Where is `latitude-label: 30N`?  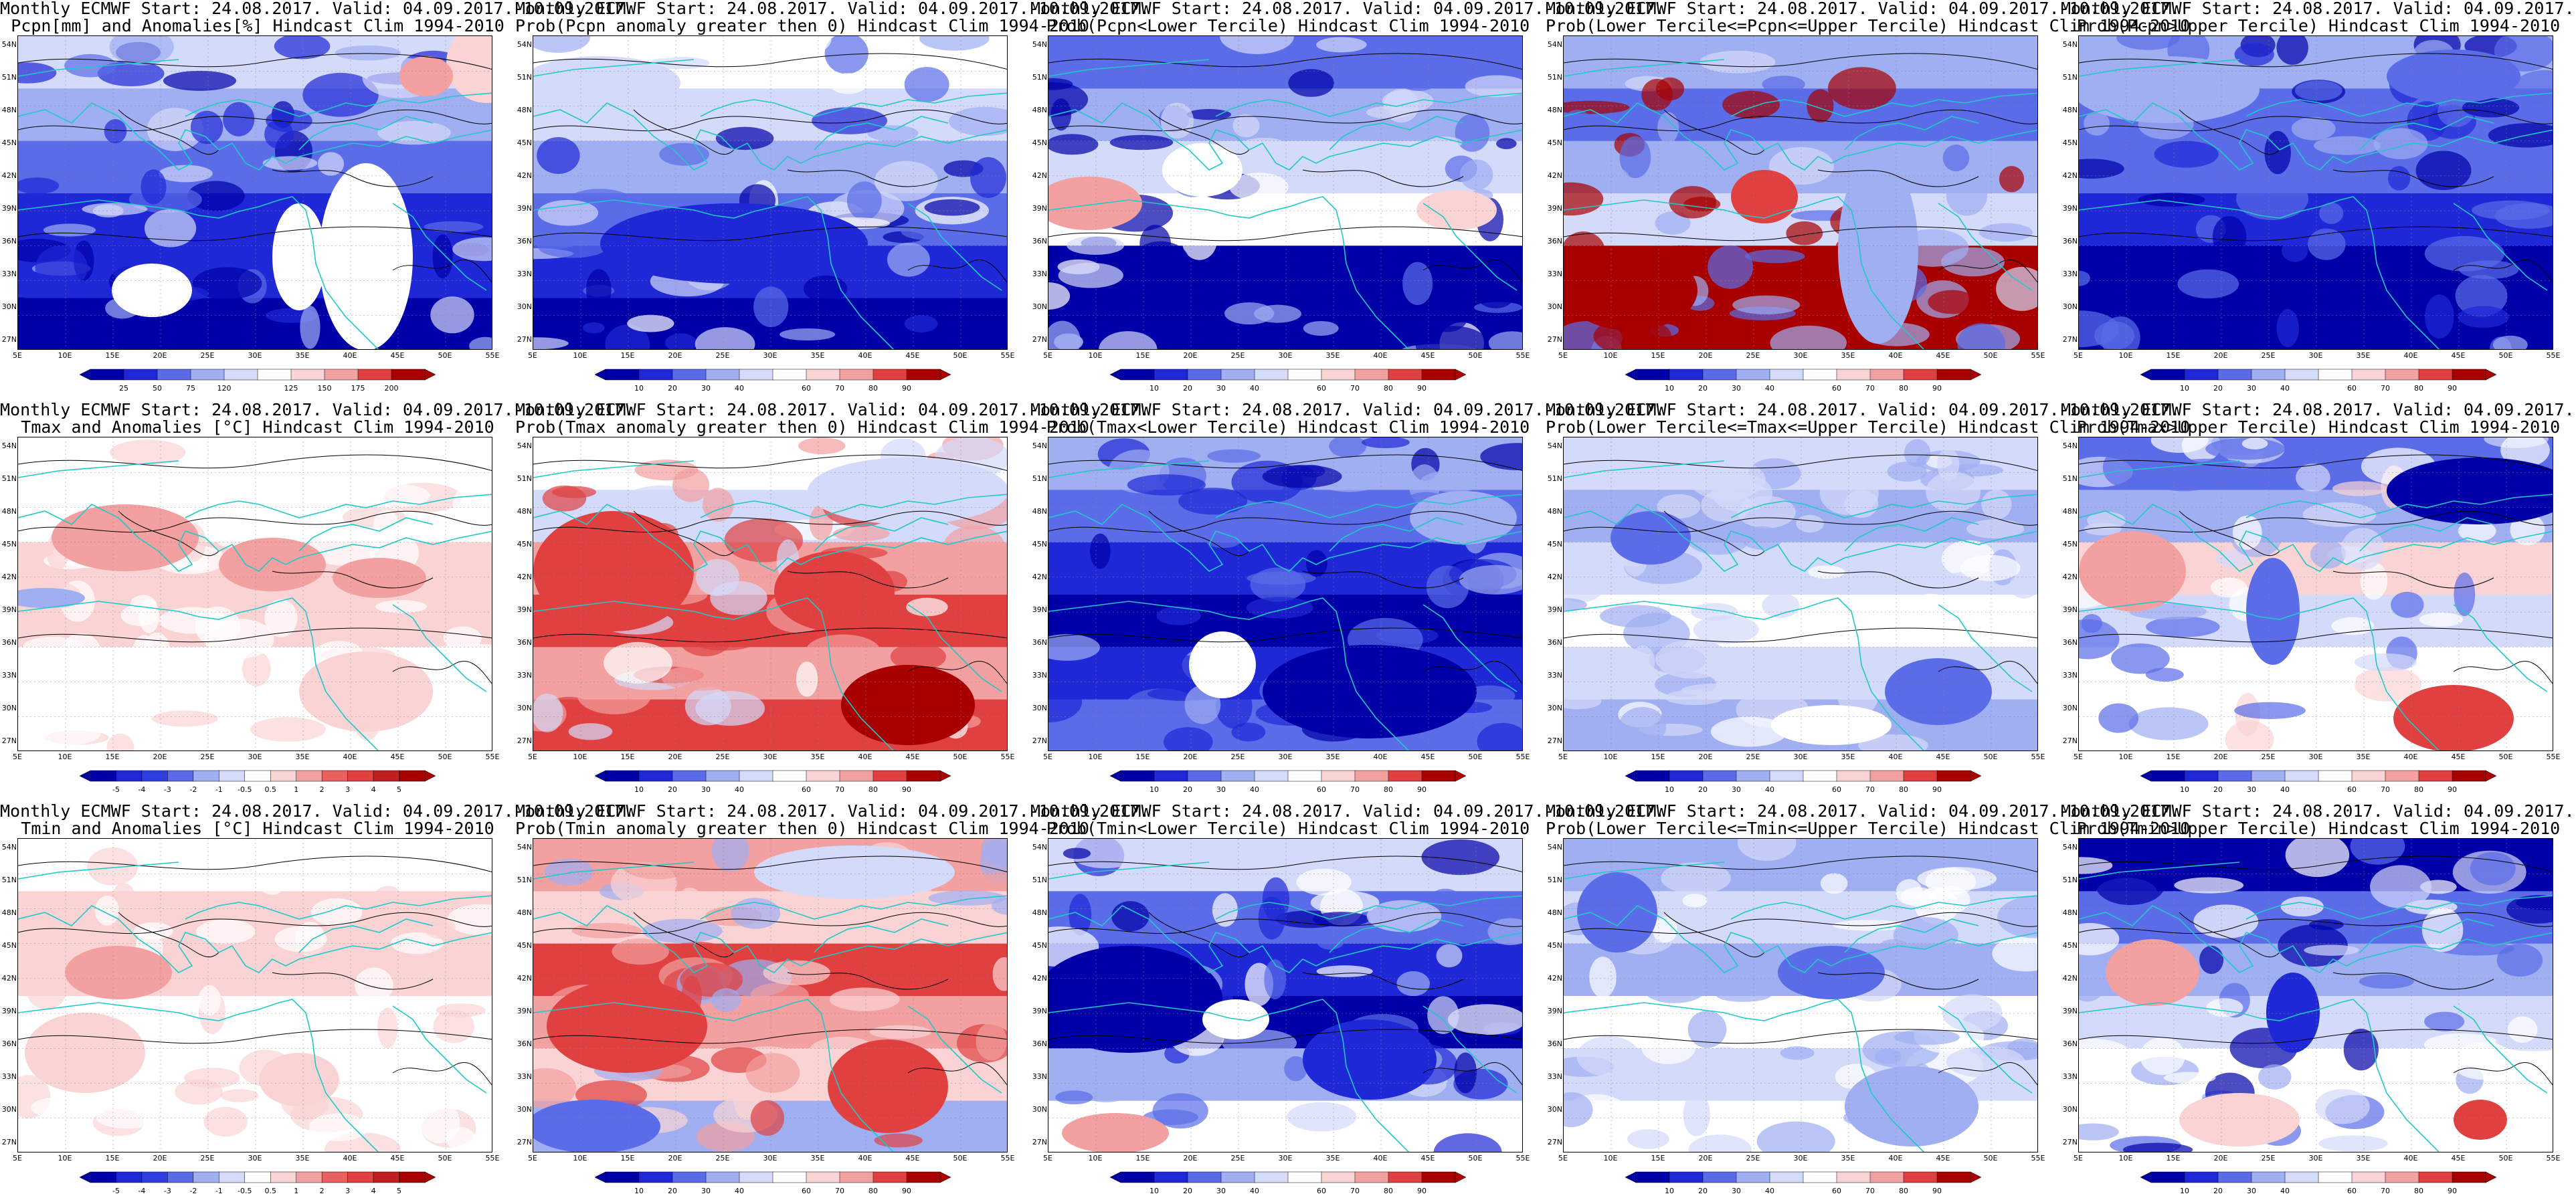 latitude-label: 30N is located at coordinates (1039, 1109).